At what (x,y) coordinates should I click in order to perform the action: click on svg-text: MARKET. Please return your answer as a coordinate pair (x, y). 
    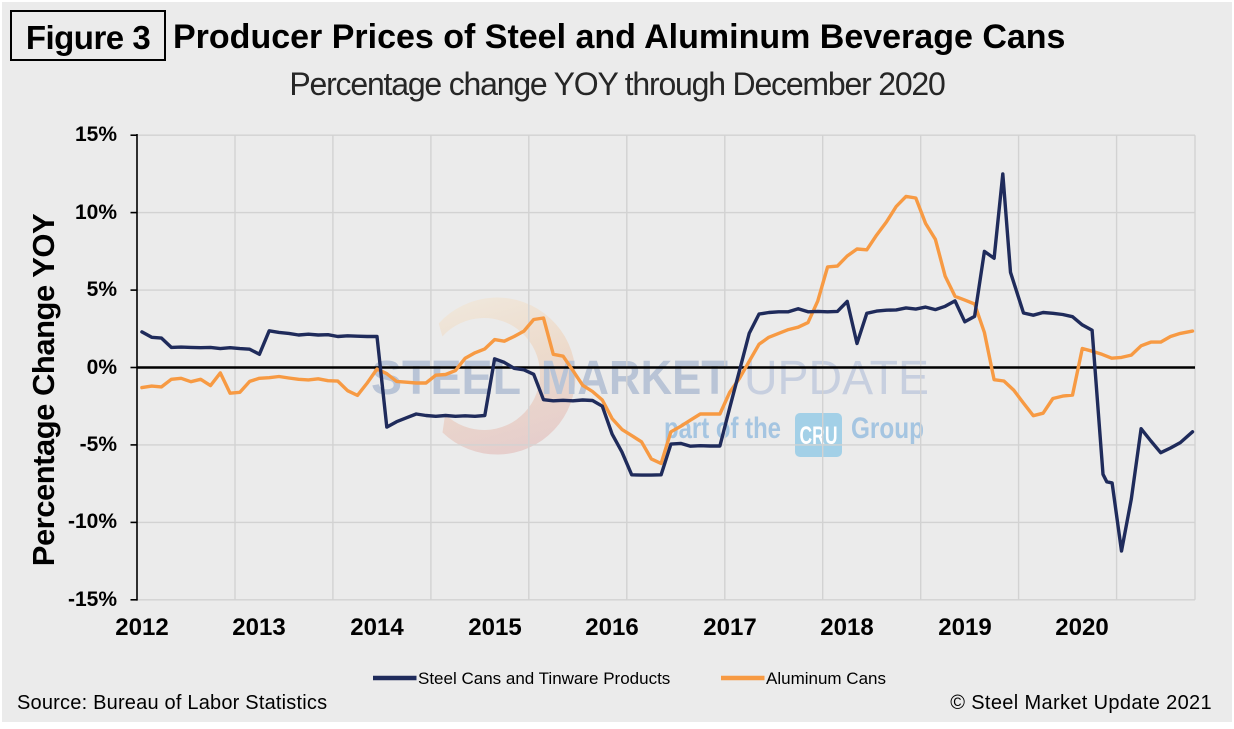
    Looking at the image, I should click on (634, 378).